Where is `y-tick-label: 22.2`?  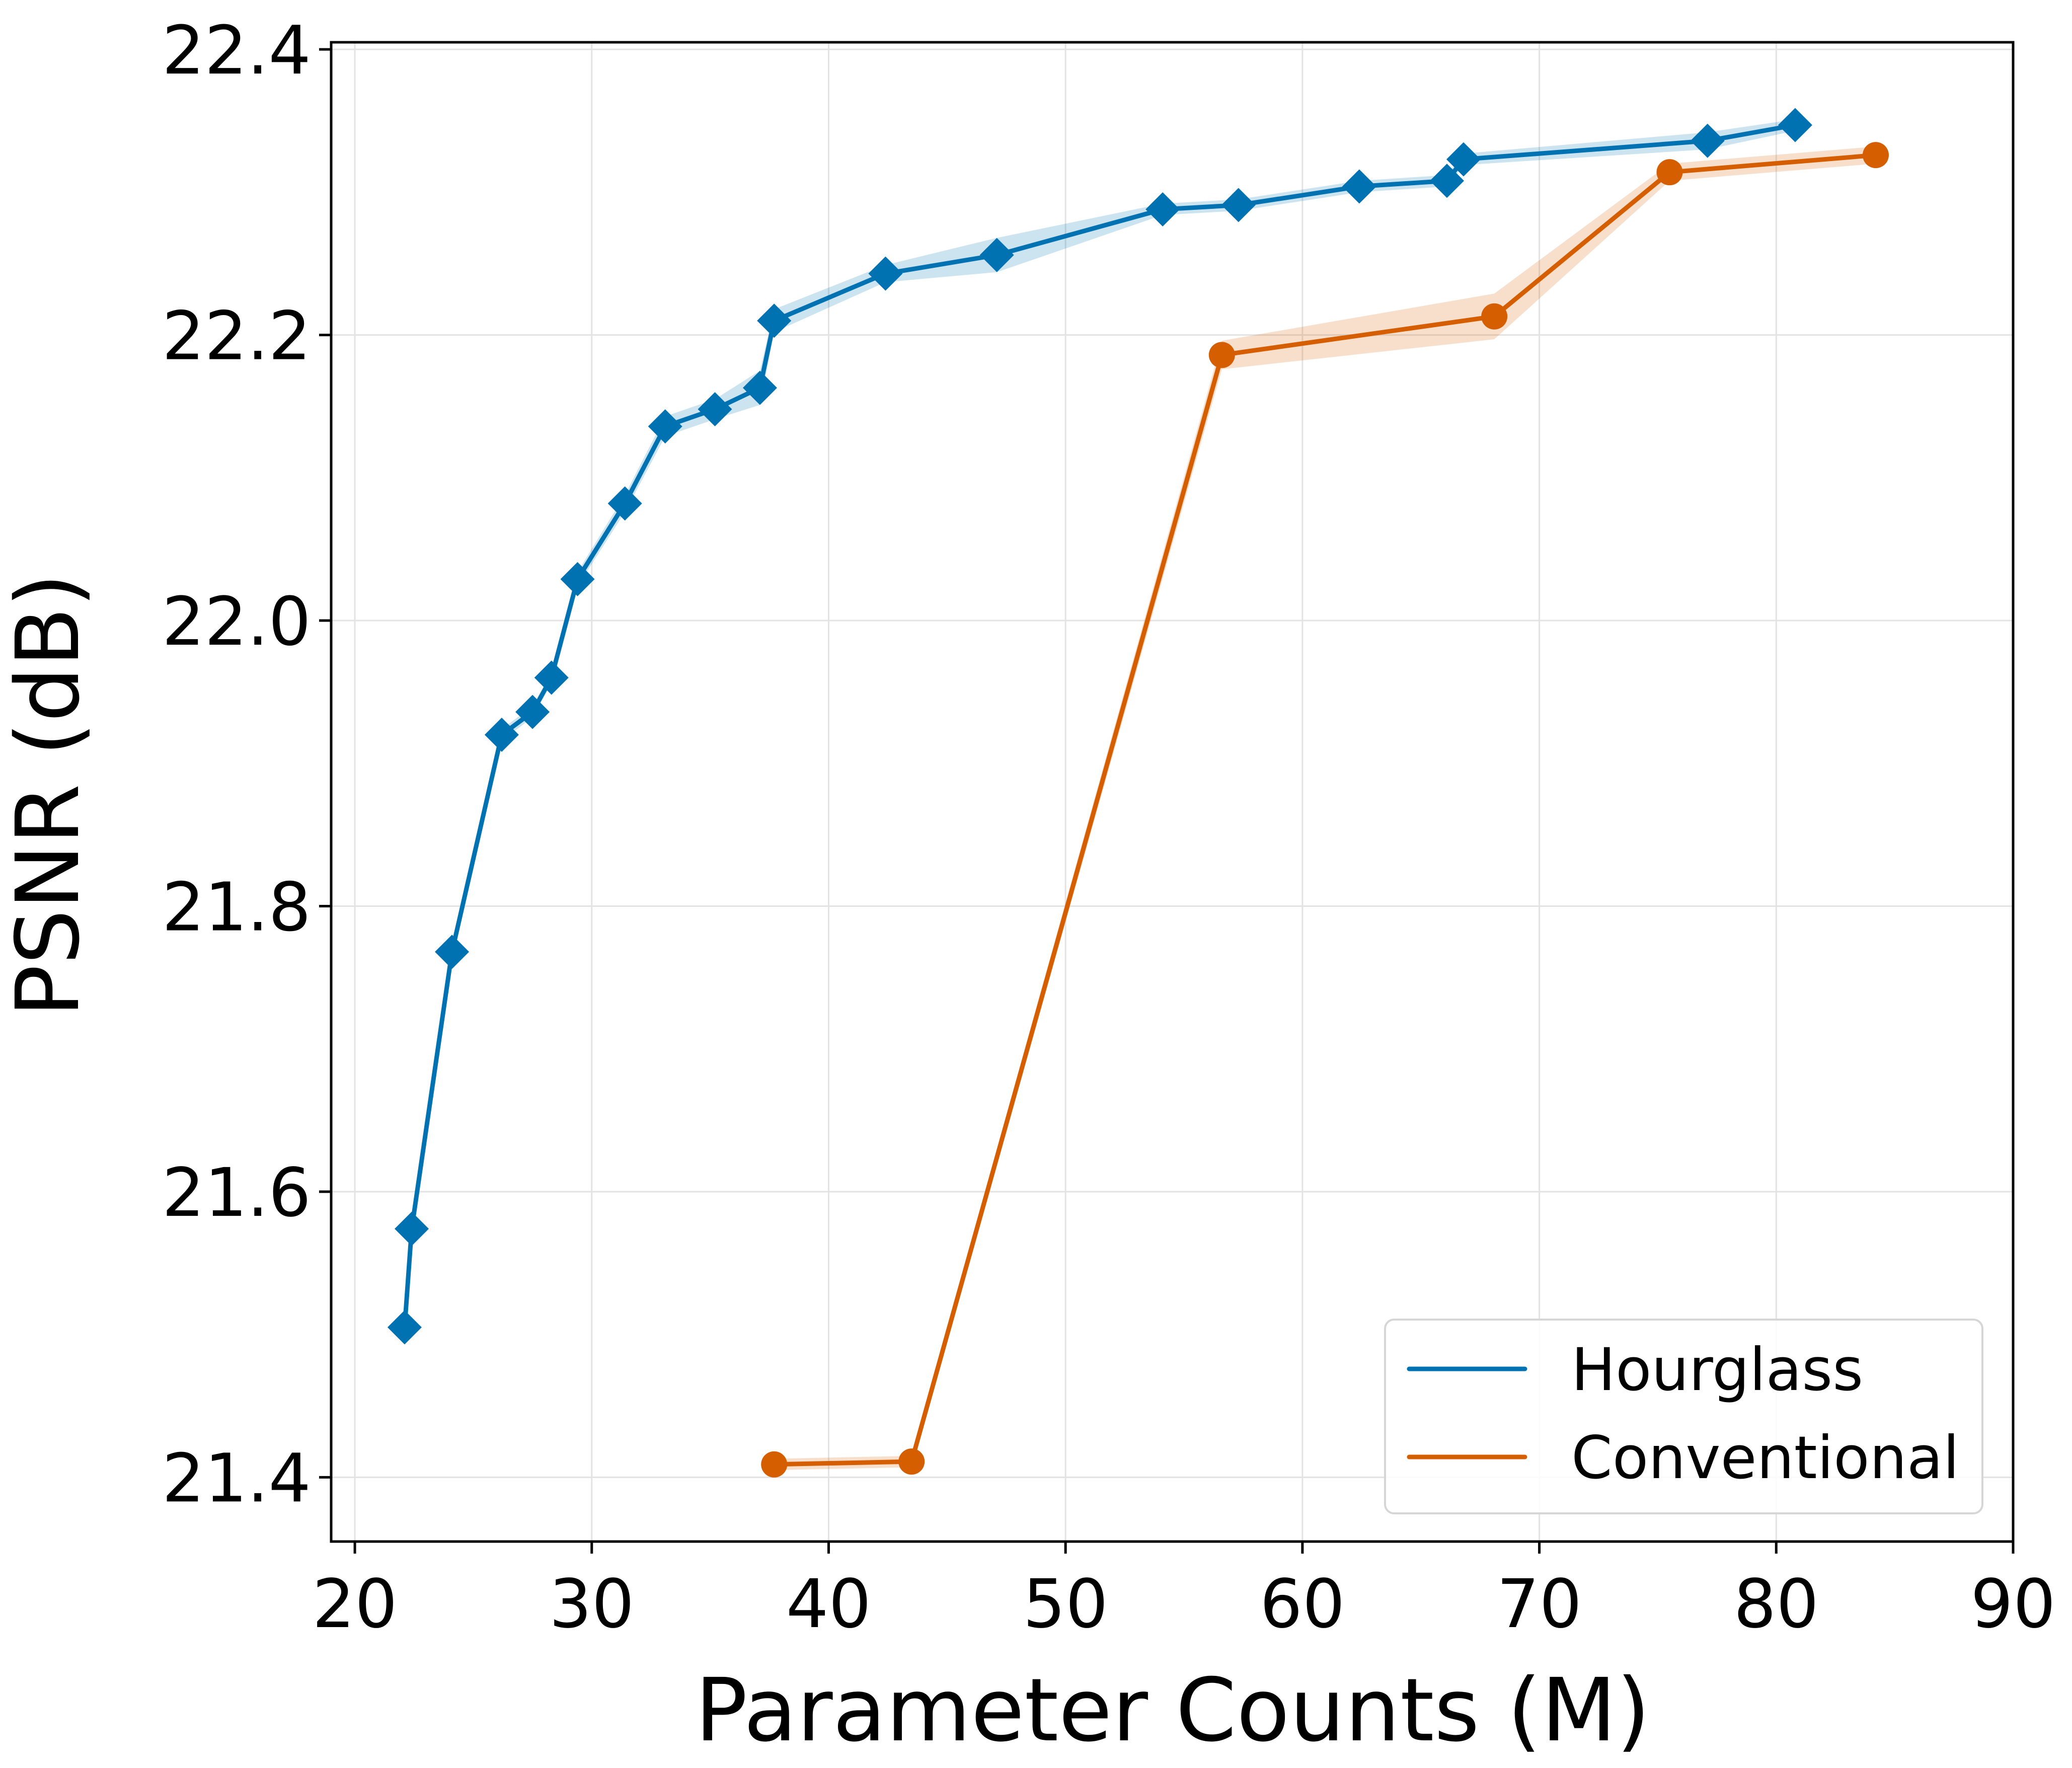
y-tick-label: 22.2 is located at coordinates (236, 336).